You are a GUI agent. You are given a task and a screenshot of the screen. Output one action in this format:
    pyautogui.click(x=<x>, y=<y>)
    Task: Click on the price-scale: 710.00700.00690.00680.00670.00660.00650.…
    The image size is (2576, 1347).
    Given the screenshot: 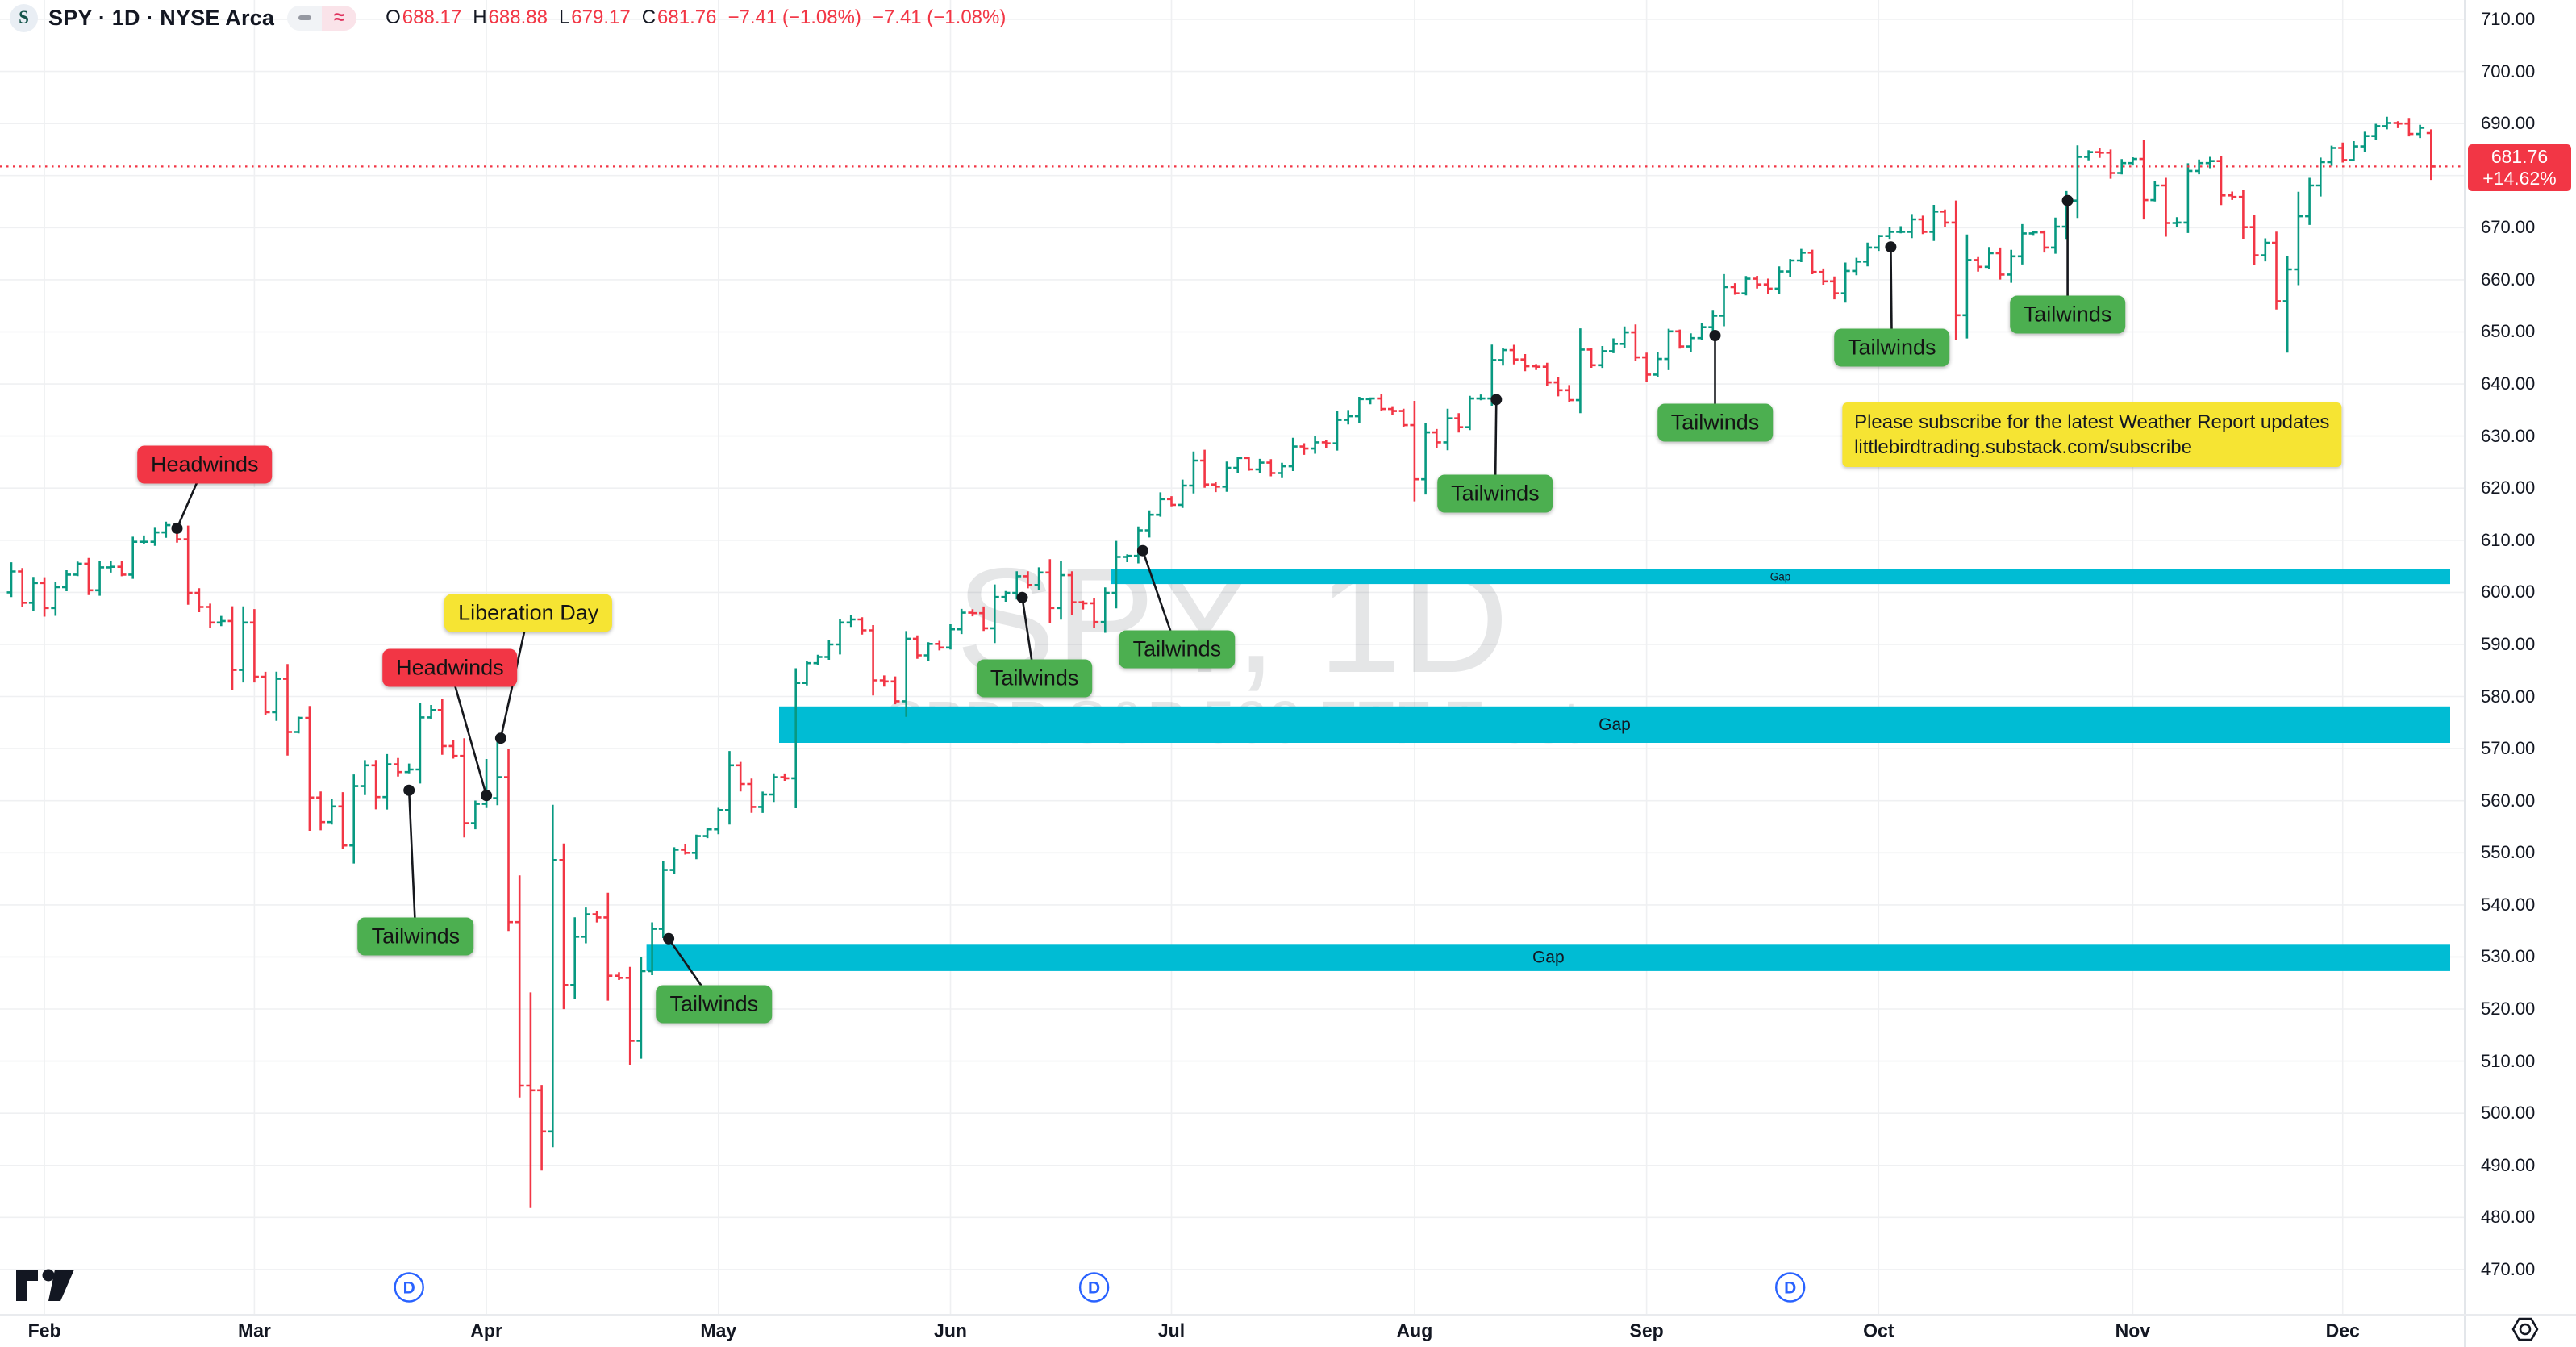 What is the action you would take?
    pyautogui.click(x=2520, y=657)
    